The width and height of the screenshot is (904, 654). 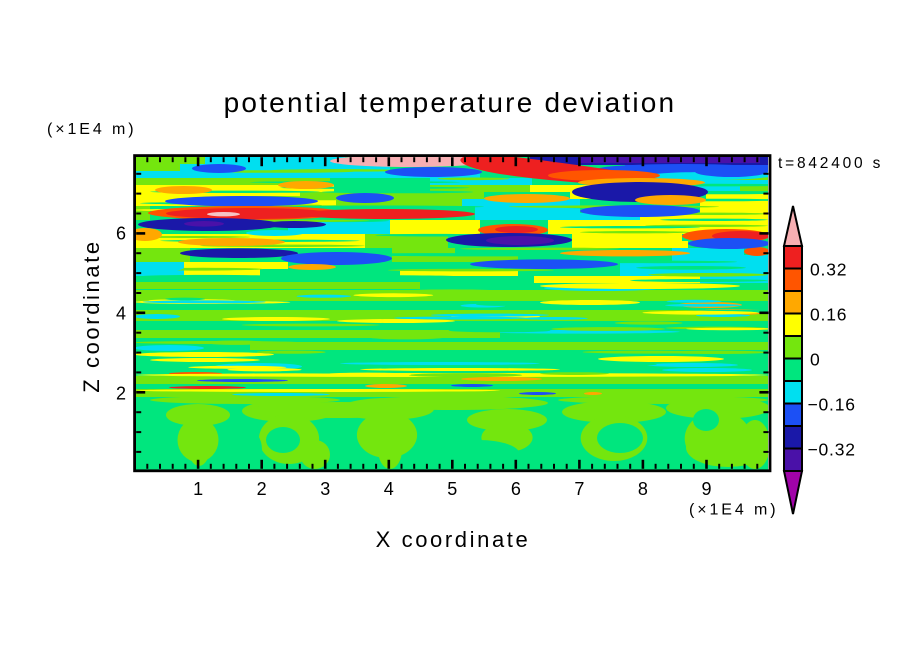 What do you see at coordinates (91, 316) in the screenshot?
I see `svg-text: Z coordinate` at bounding box center [91, 316].